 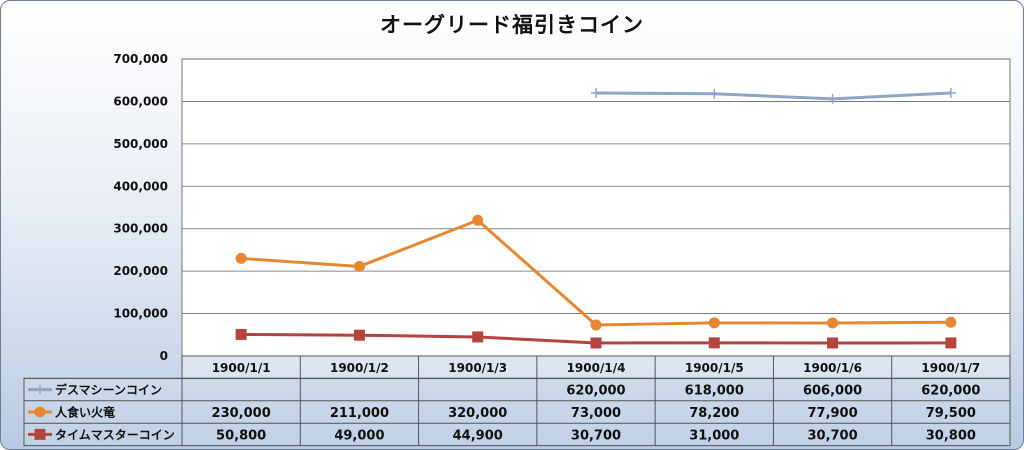 I want to click on legend-series-name: デスマシーンコイン, so click(x=108, y=389).